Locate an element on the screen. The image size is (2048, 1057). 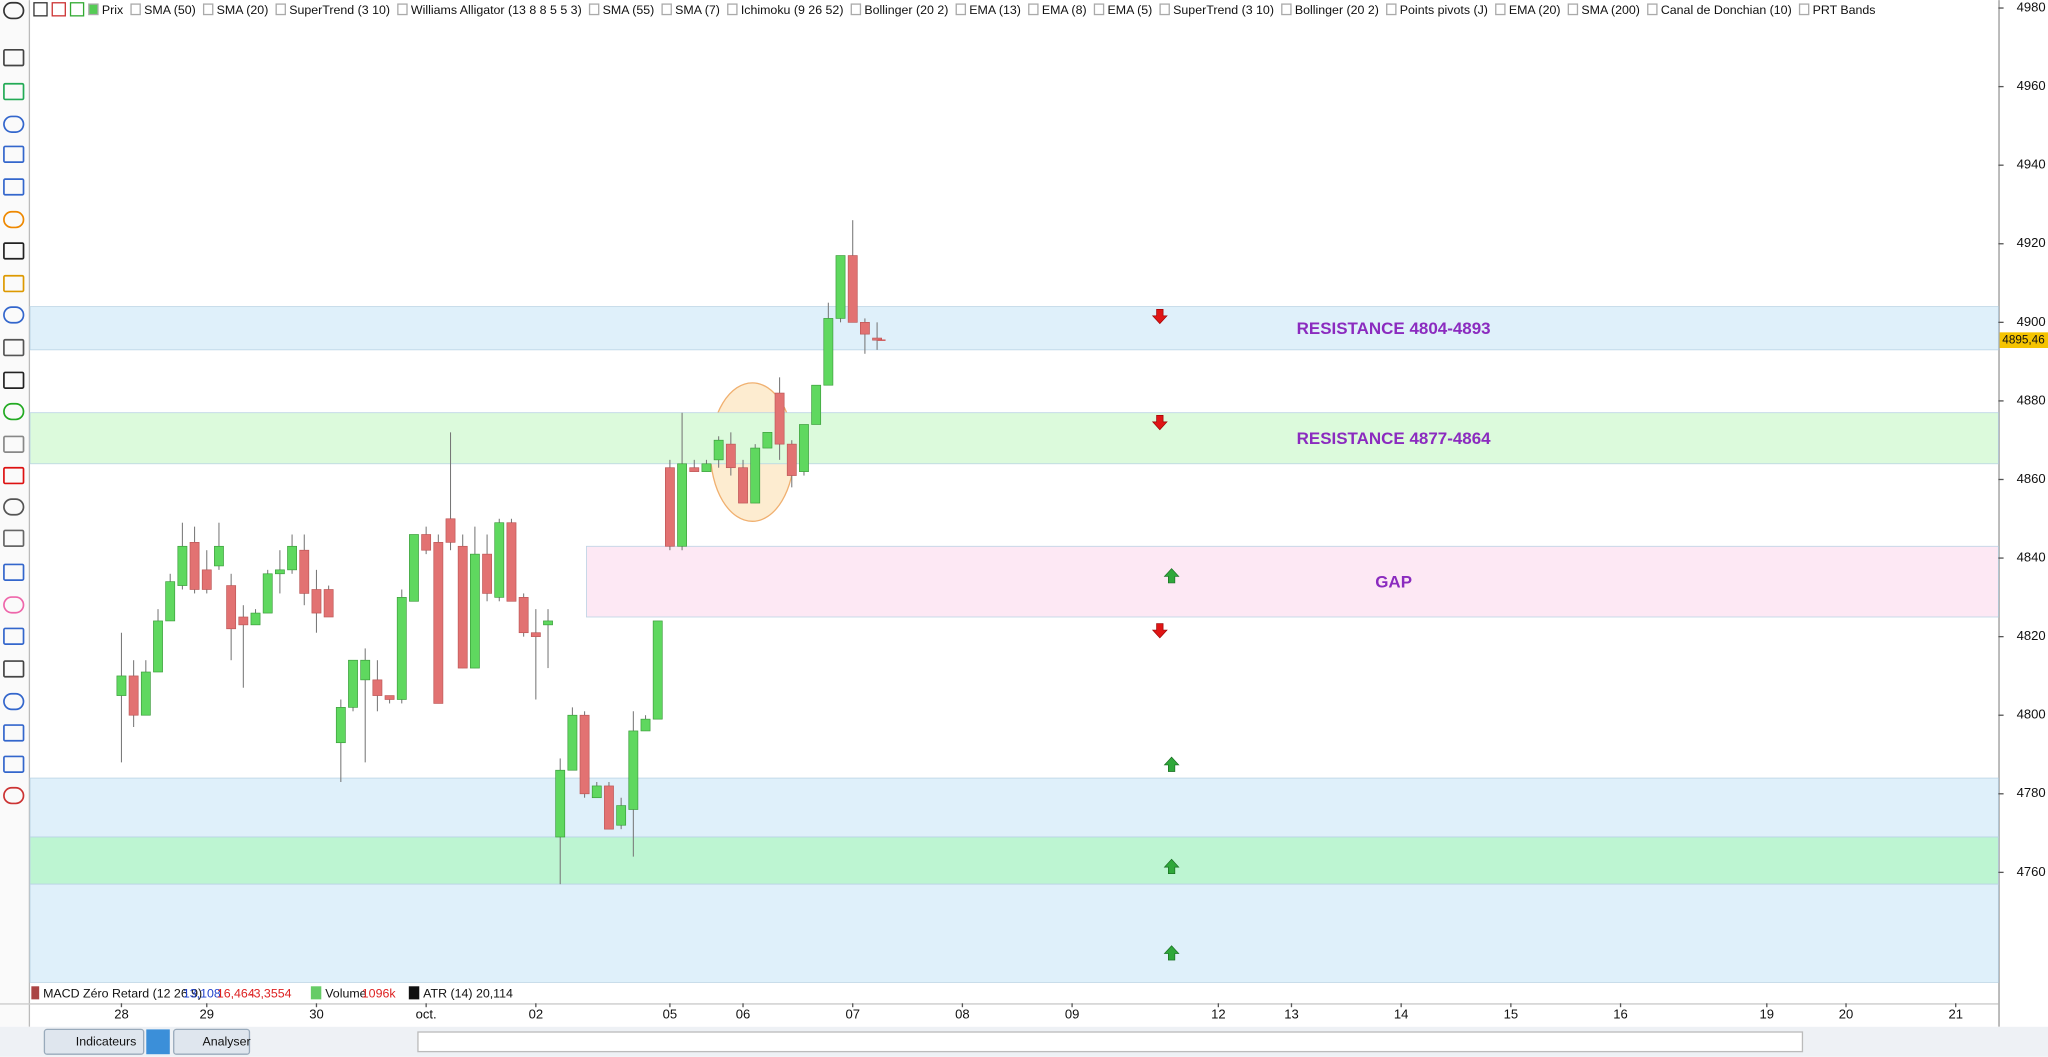
indicator-label: SMA (200) is located at coordinates (1610, 10).